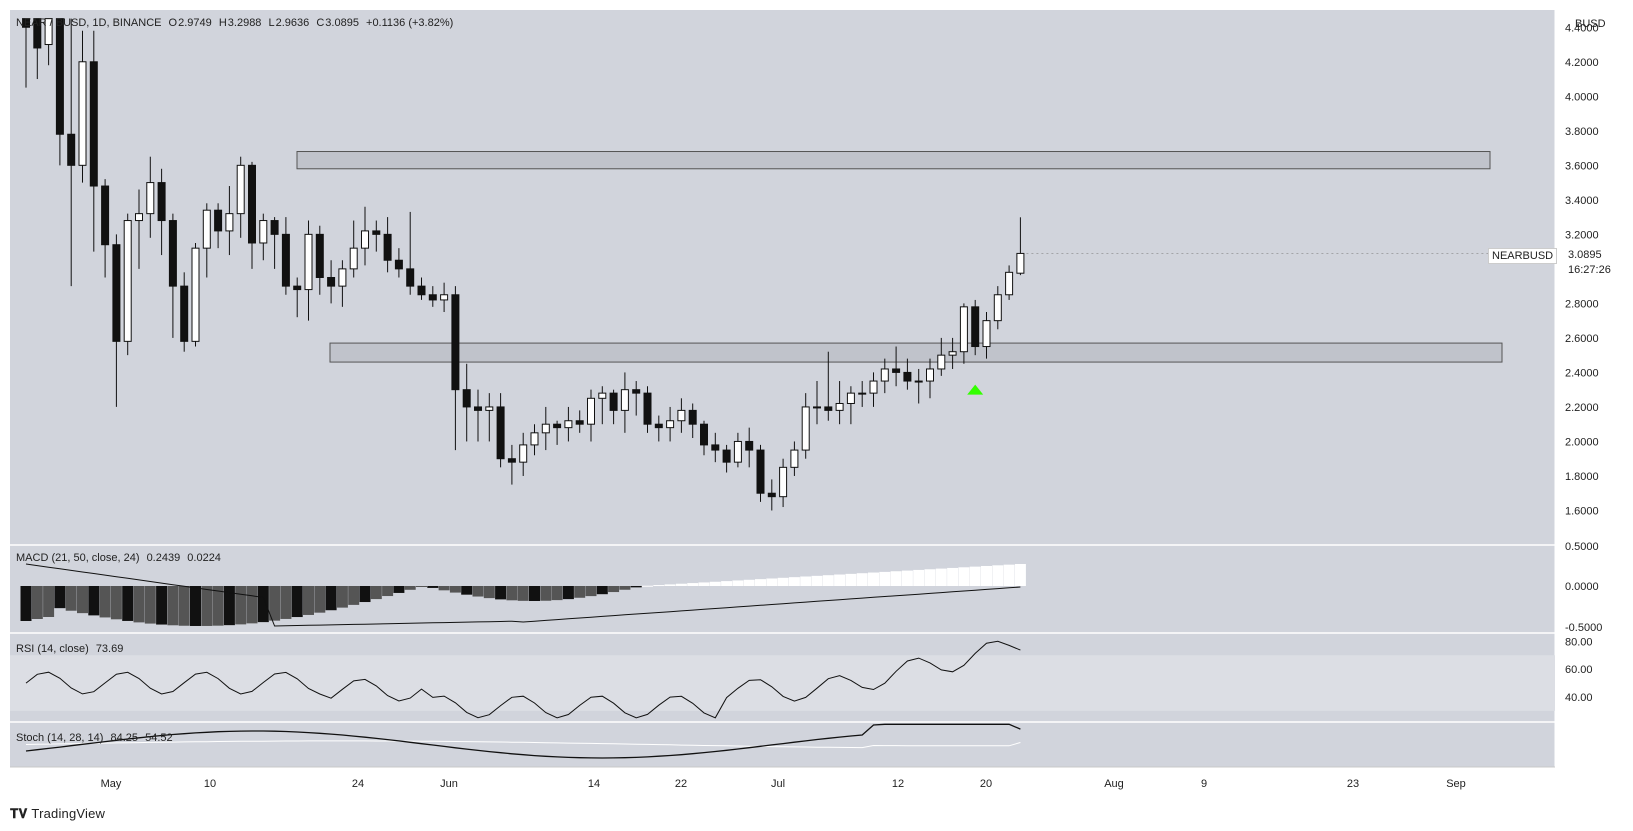 The width and height of the screenshot is (1633, 831). I want to click on date-tick-label: Aug, so click(1114, 784).